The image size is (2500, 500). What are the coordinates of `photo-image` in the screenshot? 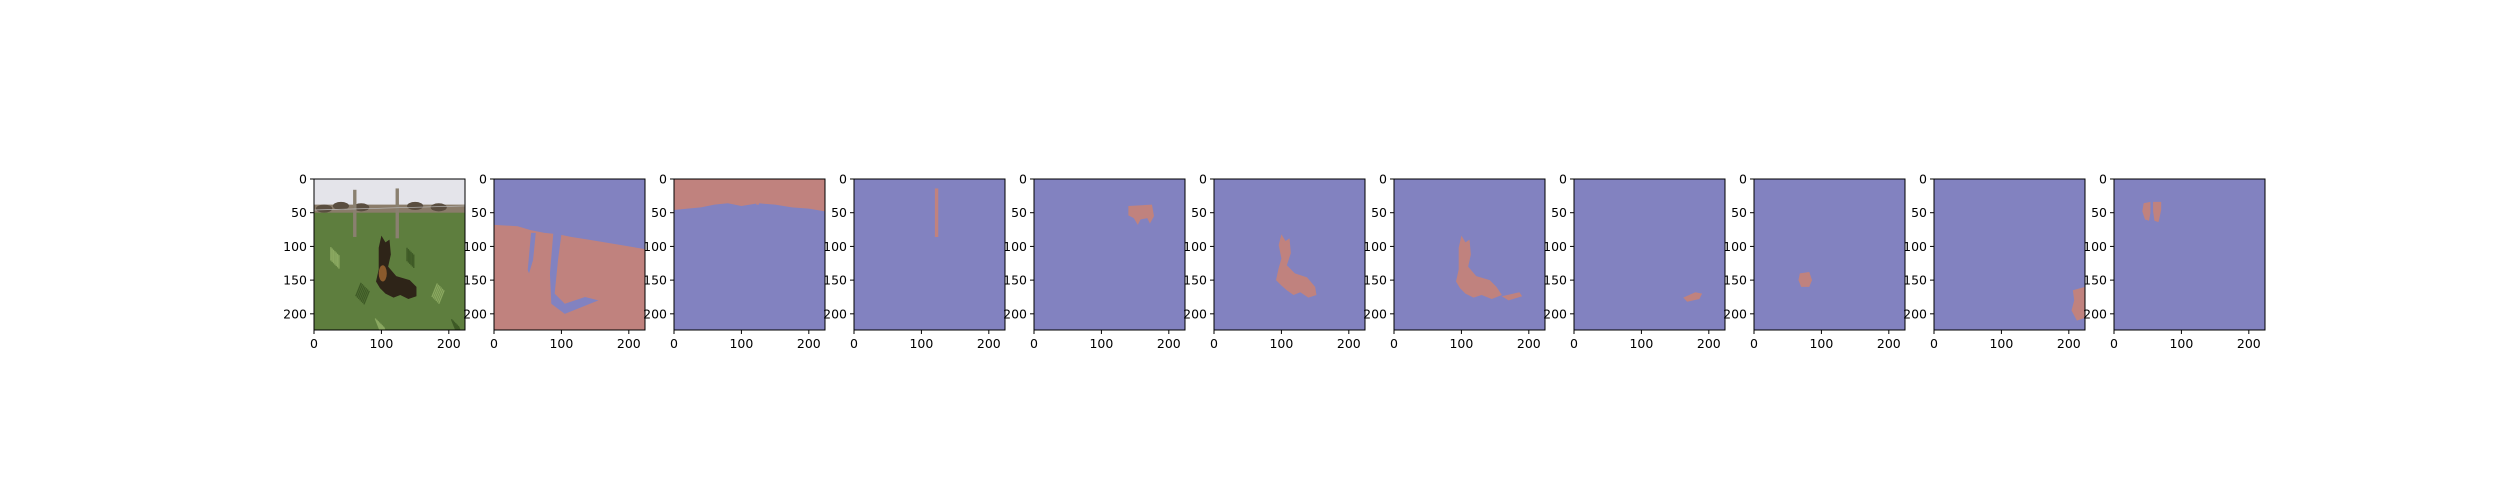 It's located at (389, 254).